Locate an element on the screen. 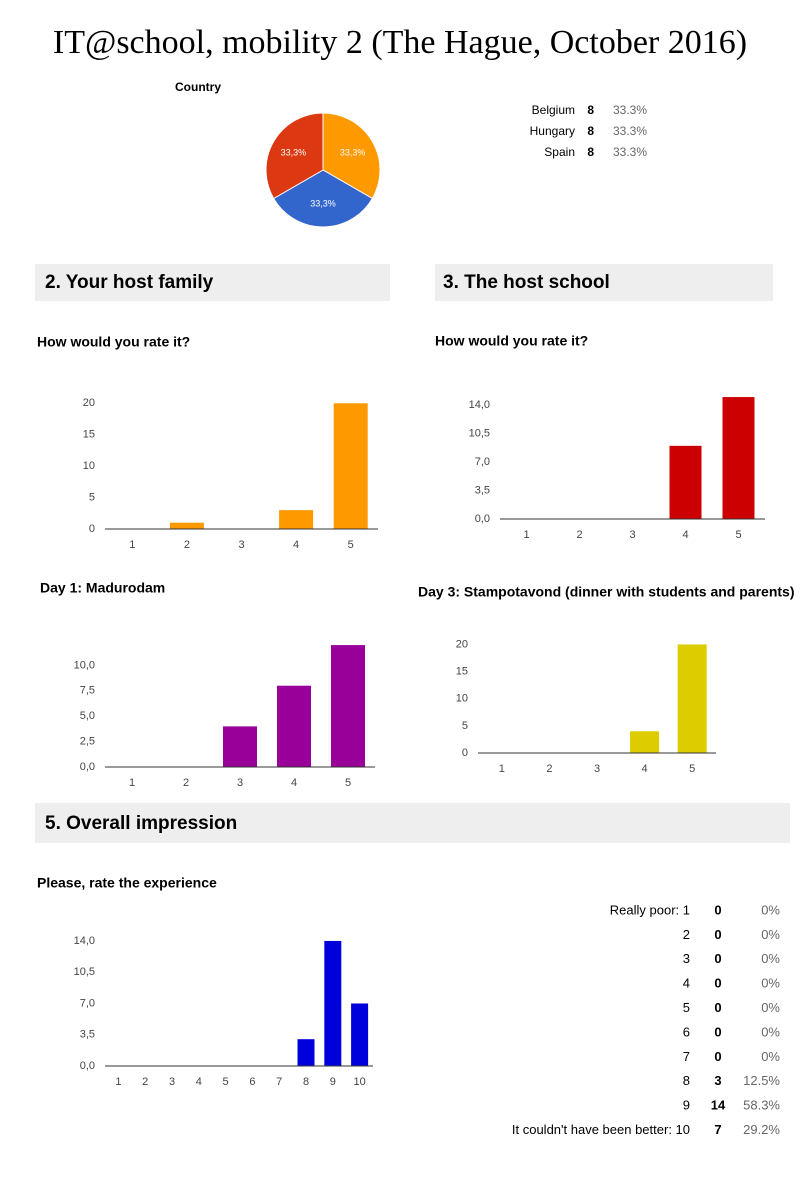 The height and width of the screenshot is (1200, 800). y-tick-label: 5,0 is located at coordinates (87, 716).